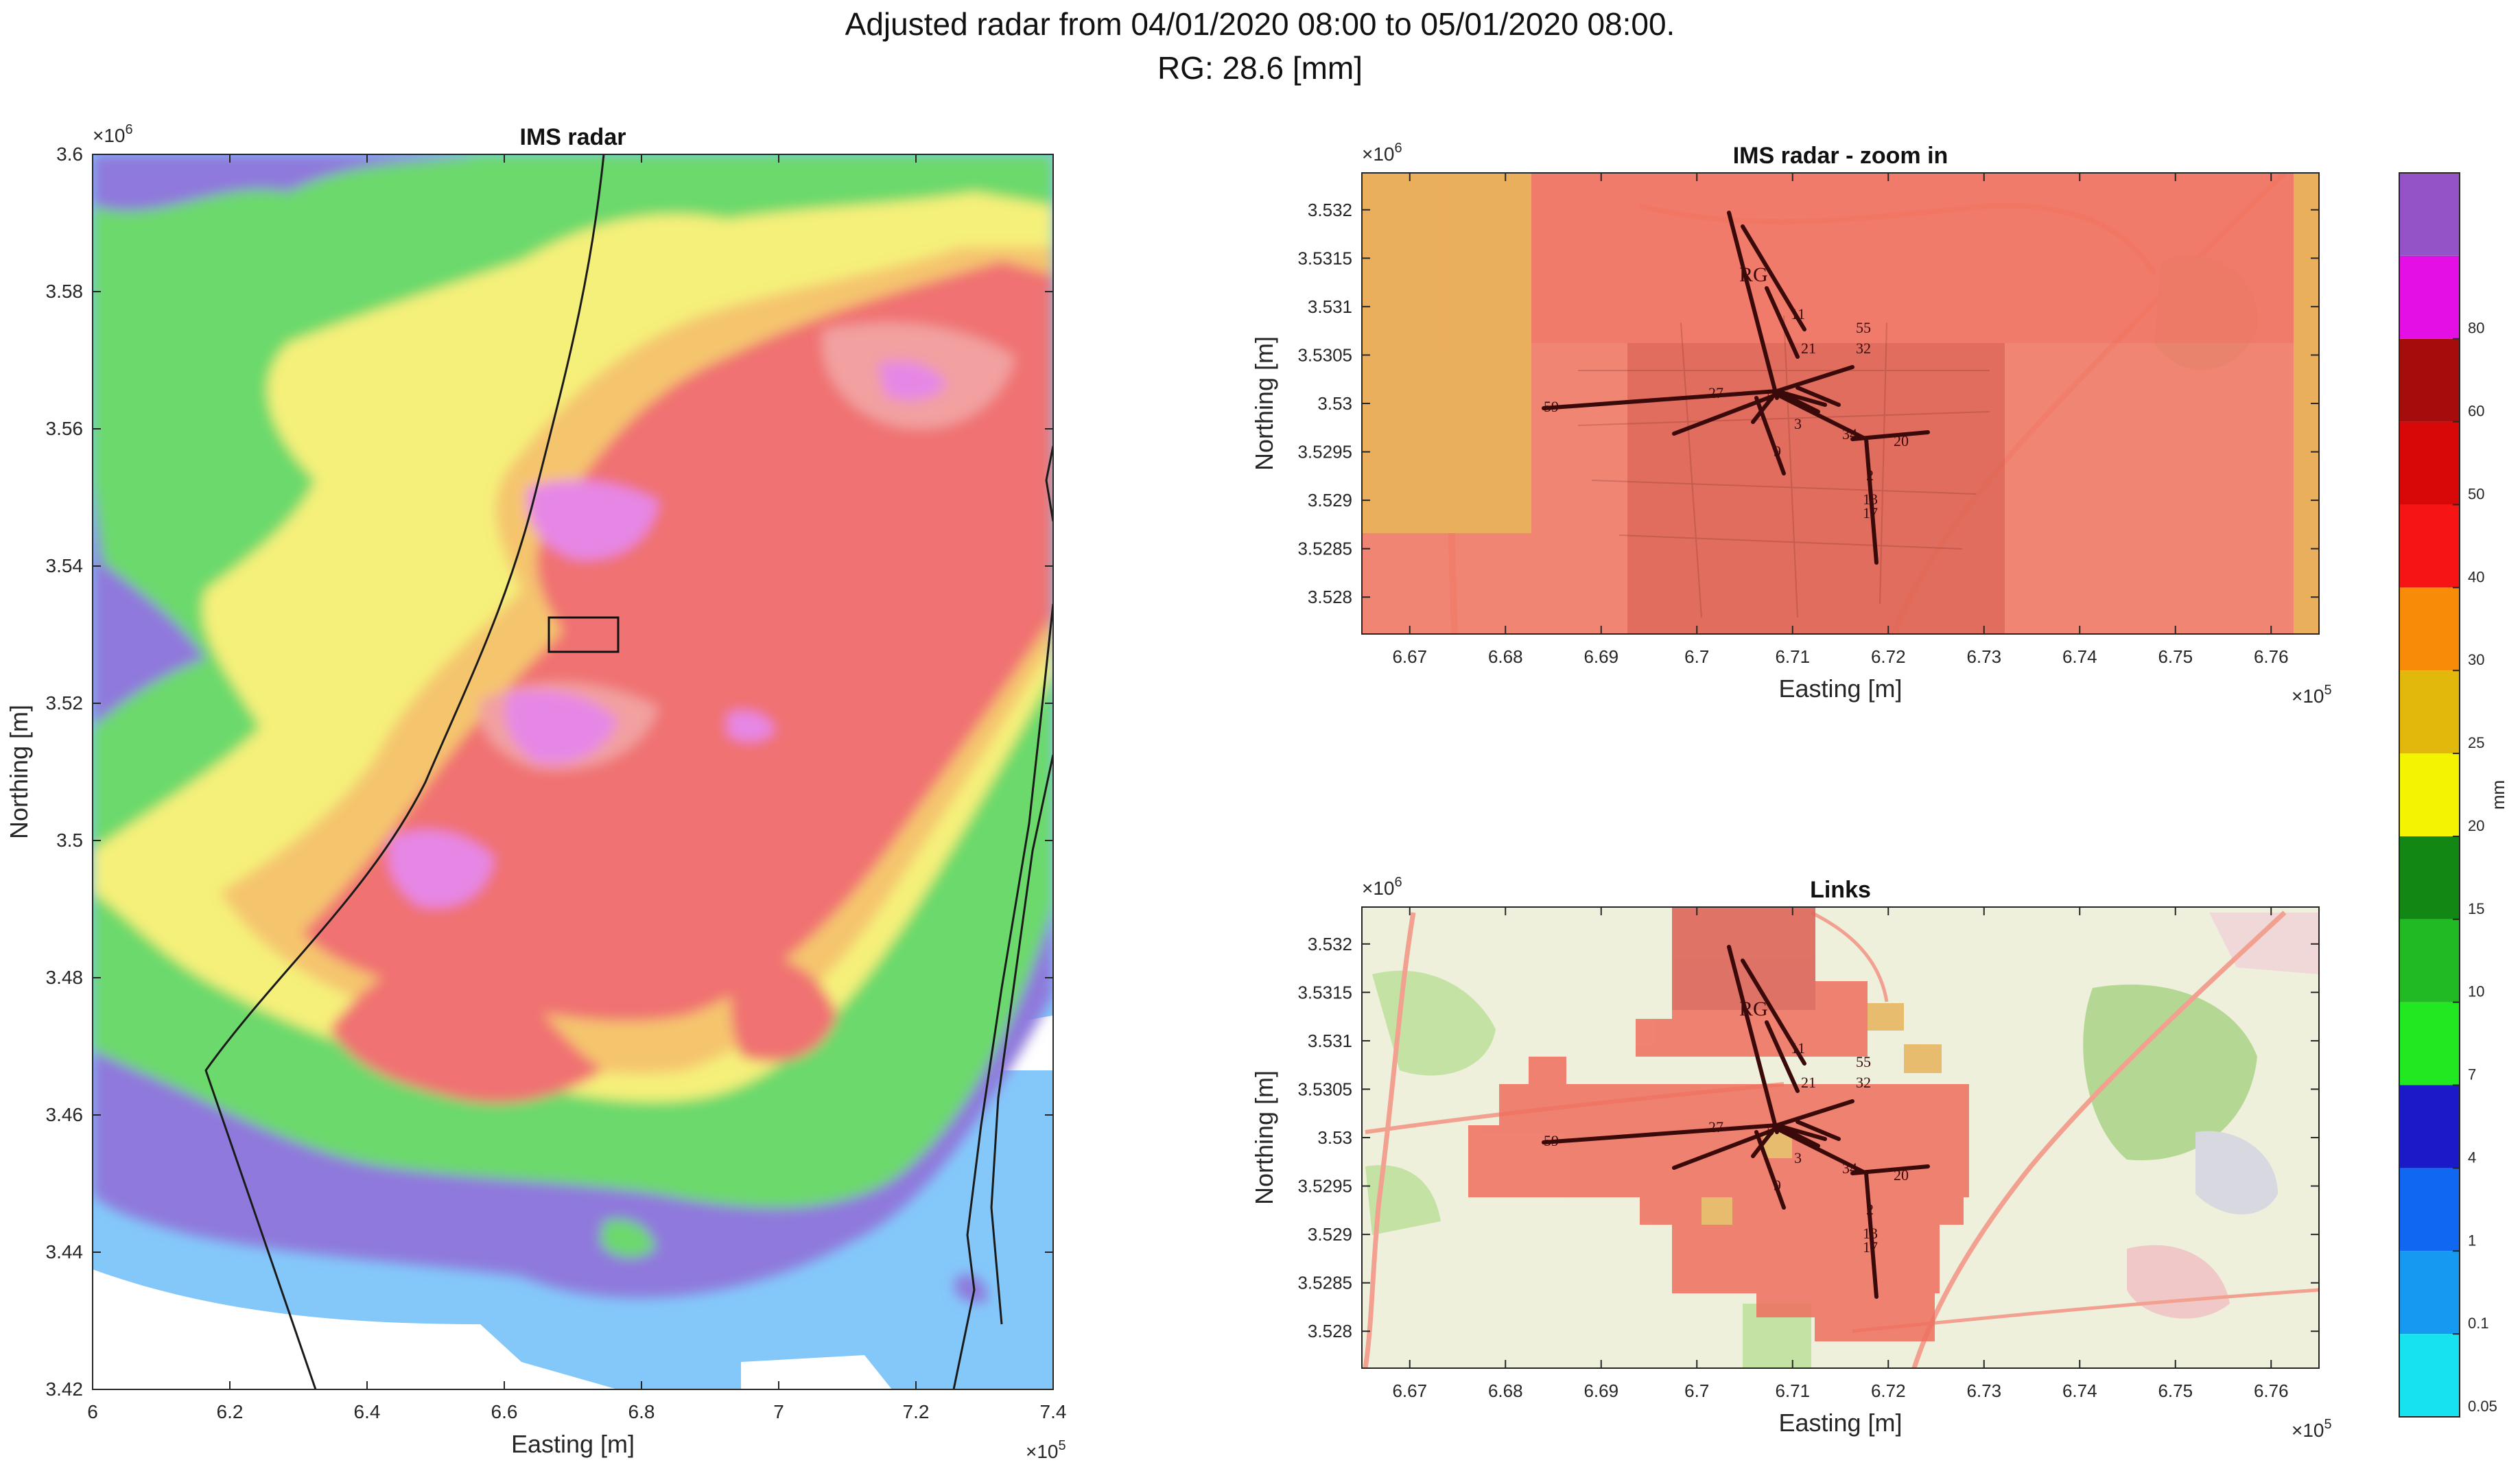  What do you see at coordinates (2476, 577) in the screenshot?
I see `colorbar-tick-label: 40` at bounding box center [2476, 577].